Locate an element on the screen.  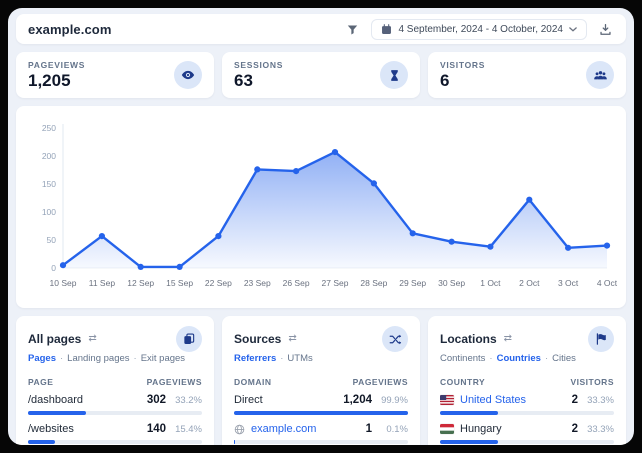
svg-text: 4 Oct is located at coordinates (607, 283).